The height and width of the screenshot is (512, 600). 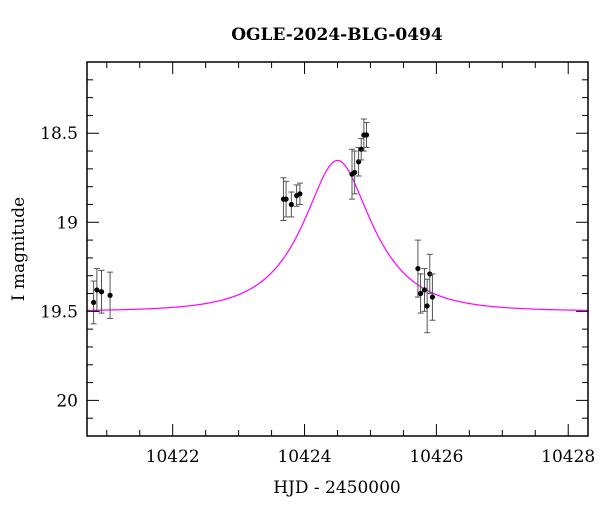 I want to click on y-tick-label: 20, so click(x=67, y=401).